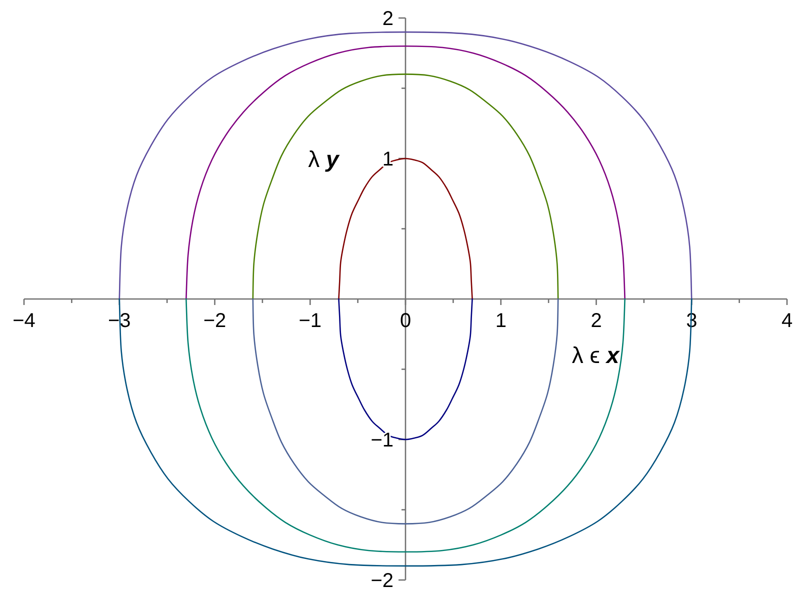 This screenshot has width=800, height=600. What do you see at coordinates (596, 355) in the screenshot?
I see `x-axis-title: λ ϵ x` at bounding box center [596, 355].